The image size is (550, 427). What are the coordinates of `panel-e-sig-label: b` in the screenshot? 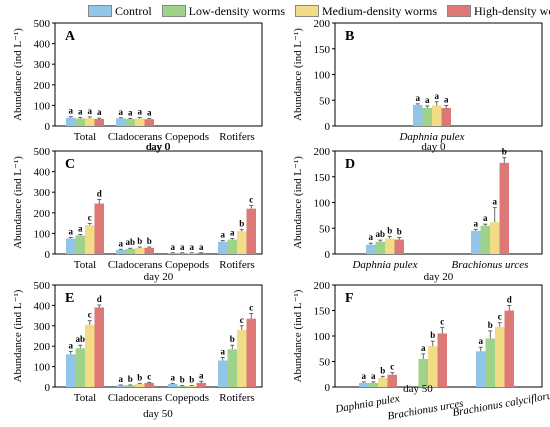 It's located at (191, 380).